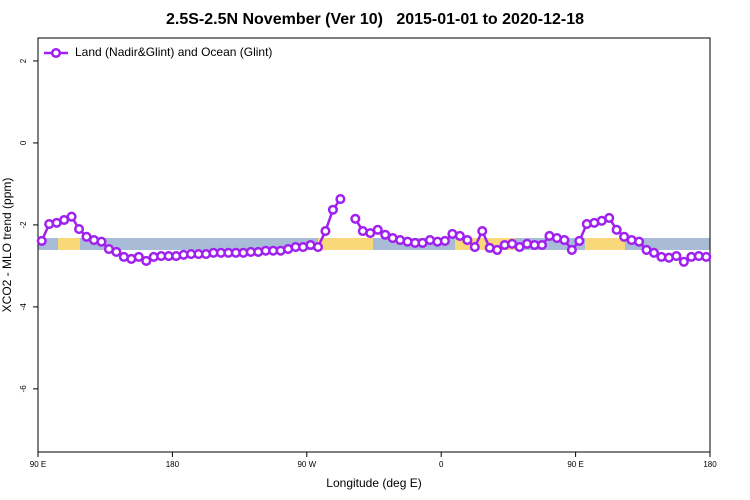 The image size is (750, 500). Describe the element at coordinates (306, 464) in the screenshot. I see `x-tick-label: 90 W` at that location.